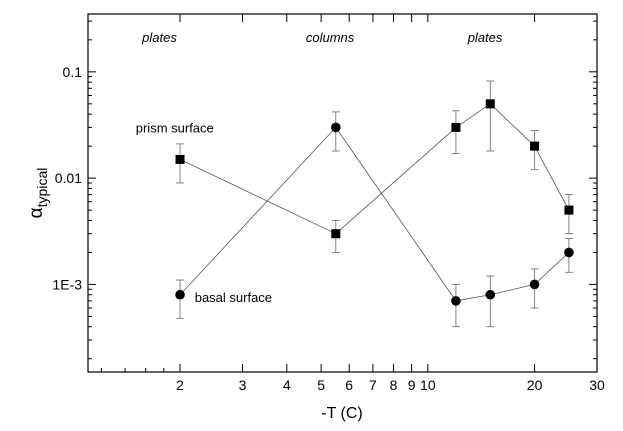  What do you see at coordinates (428, 385) in the screenshot?
I see `x-tick-label: 10` at bounding box center [428, 385].